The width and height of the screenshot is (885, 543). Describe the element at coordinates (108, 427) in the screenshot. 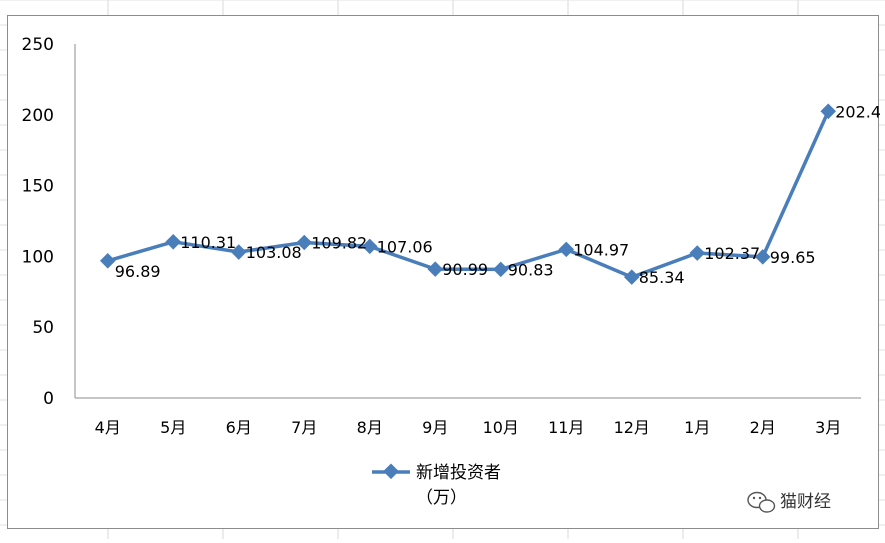

I see `x-tick-label: 4月` at that location.